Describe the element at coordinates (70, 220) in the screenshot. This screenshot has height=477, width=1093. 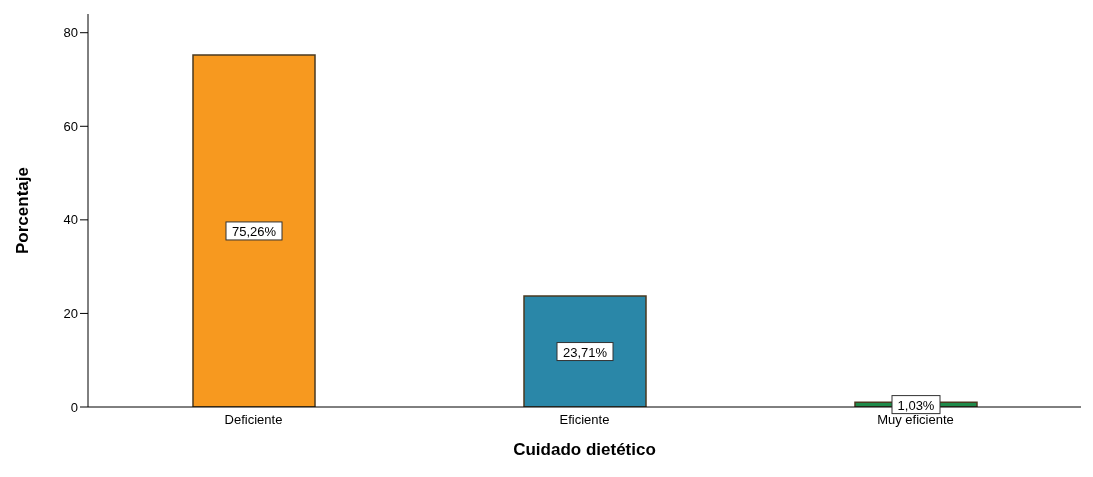
I see `y-tick-label: 40` at that location.